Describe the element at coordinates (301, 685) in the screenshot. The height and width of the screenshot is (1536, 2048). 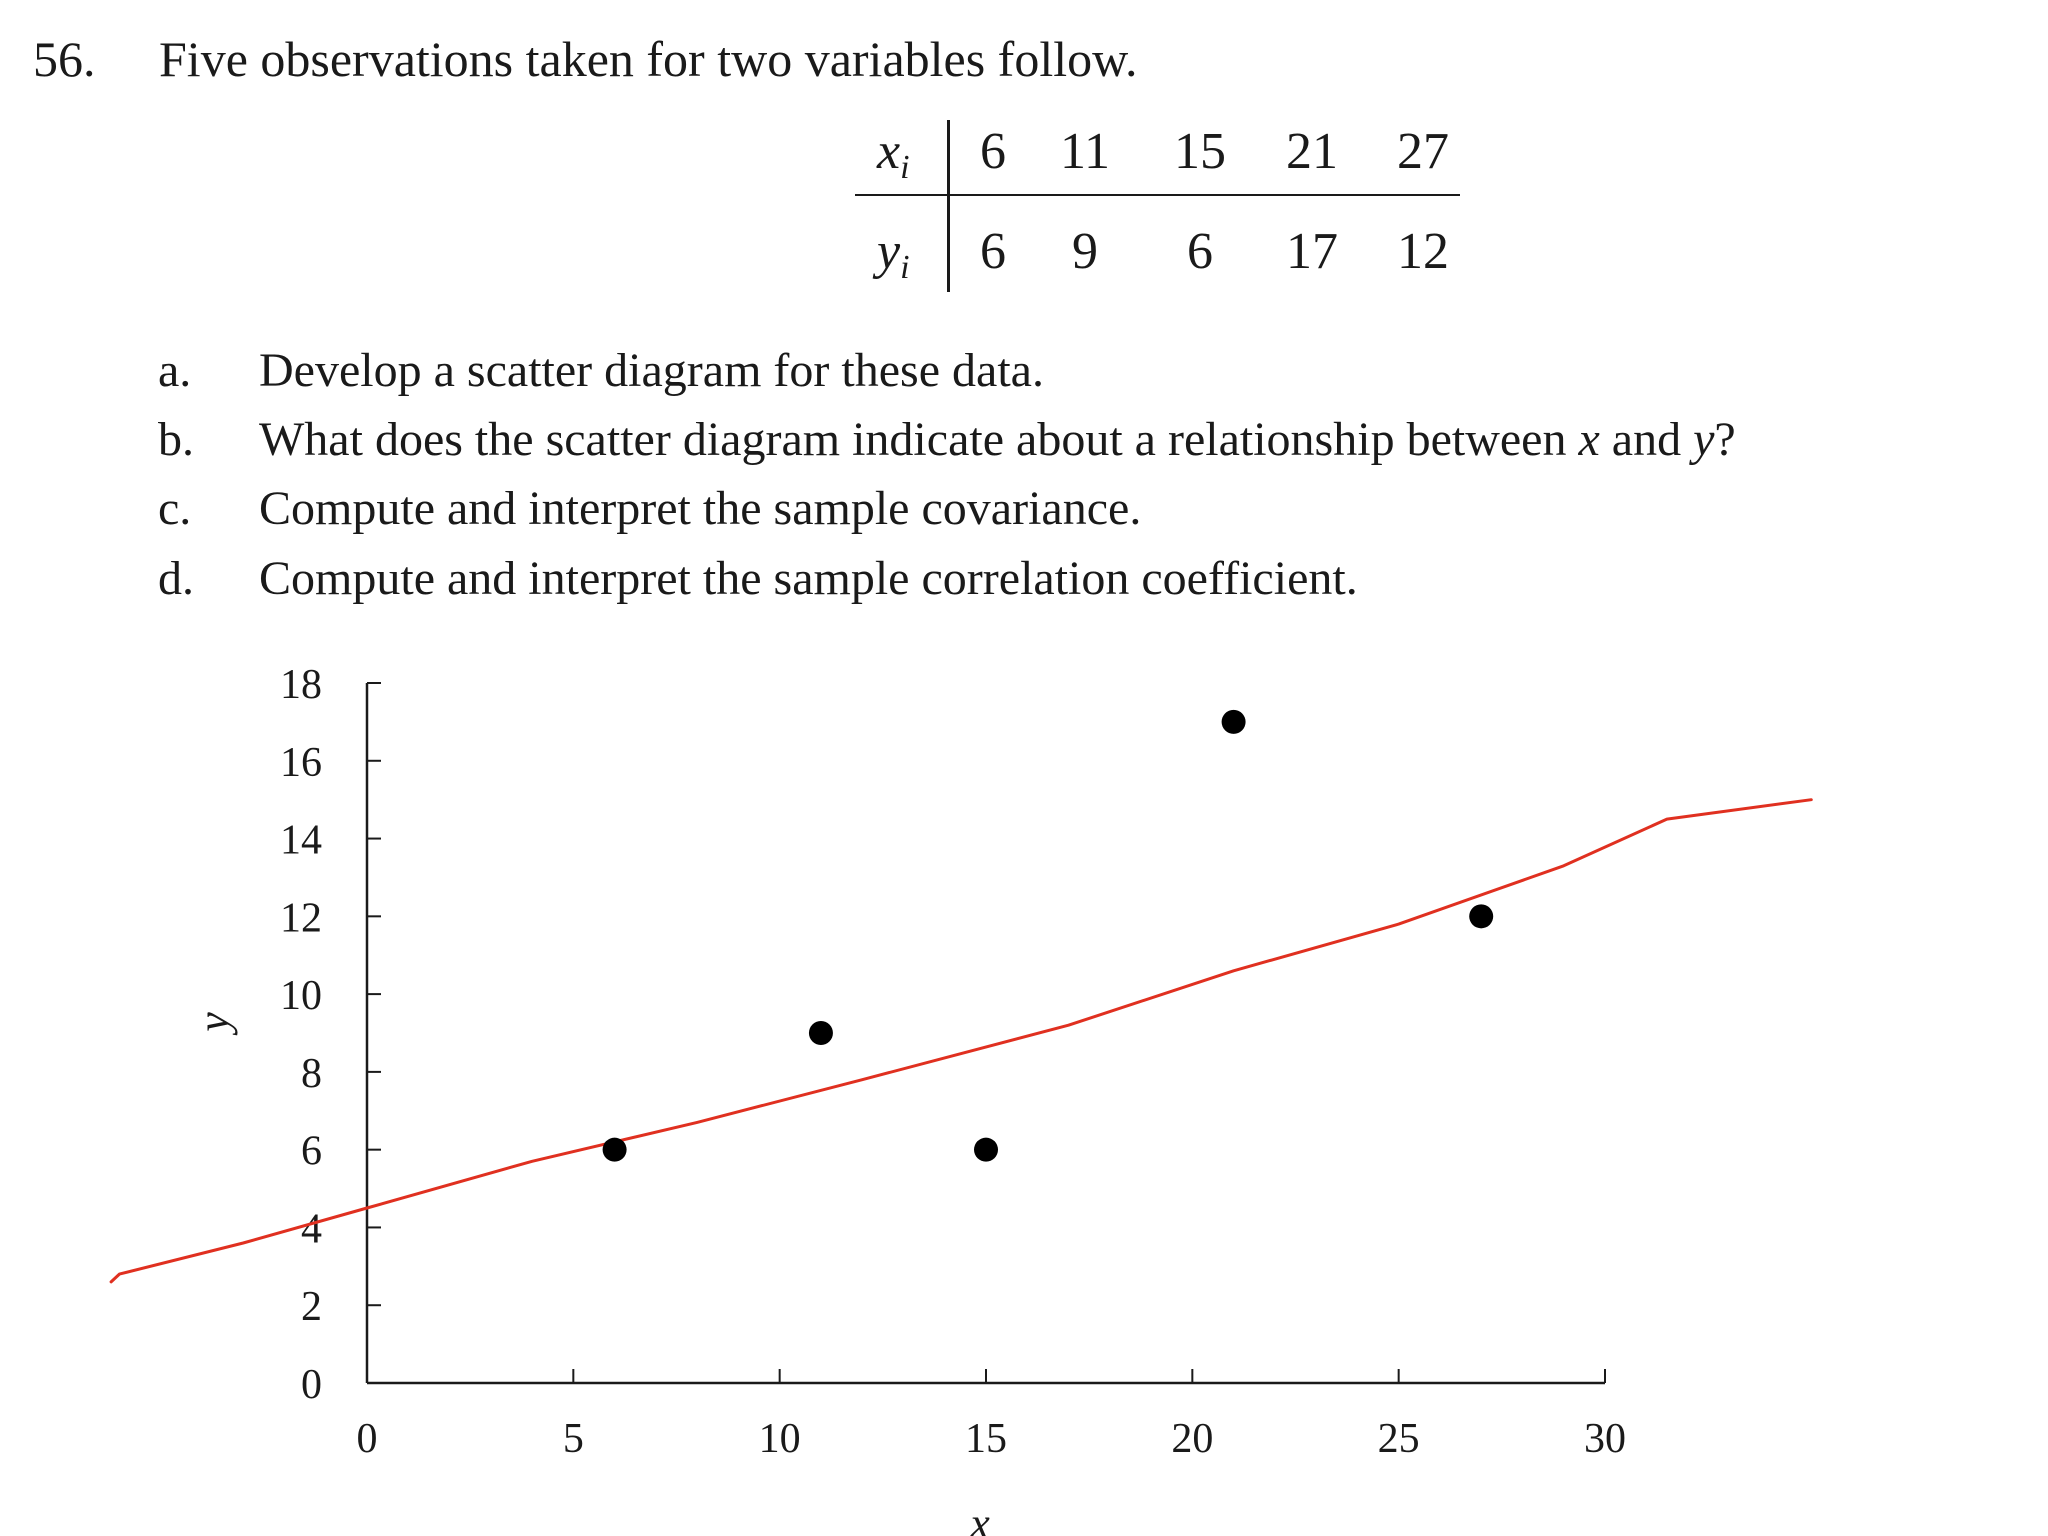
I see `y-tick-label: 18` at that location.